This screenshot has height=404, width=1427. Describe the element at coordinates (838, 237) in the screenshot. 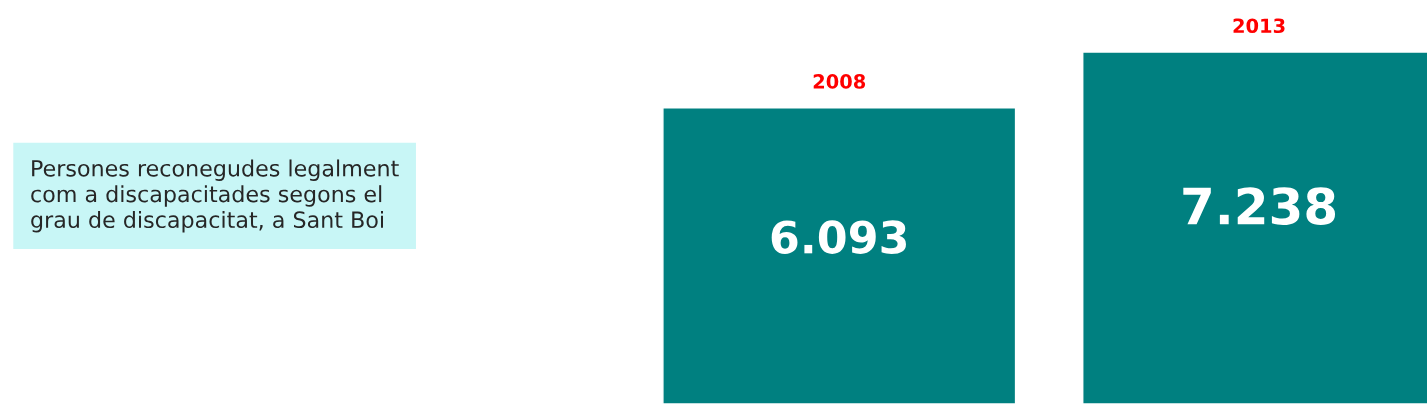

I see `data-label: 6.093` at that location.